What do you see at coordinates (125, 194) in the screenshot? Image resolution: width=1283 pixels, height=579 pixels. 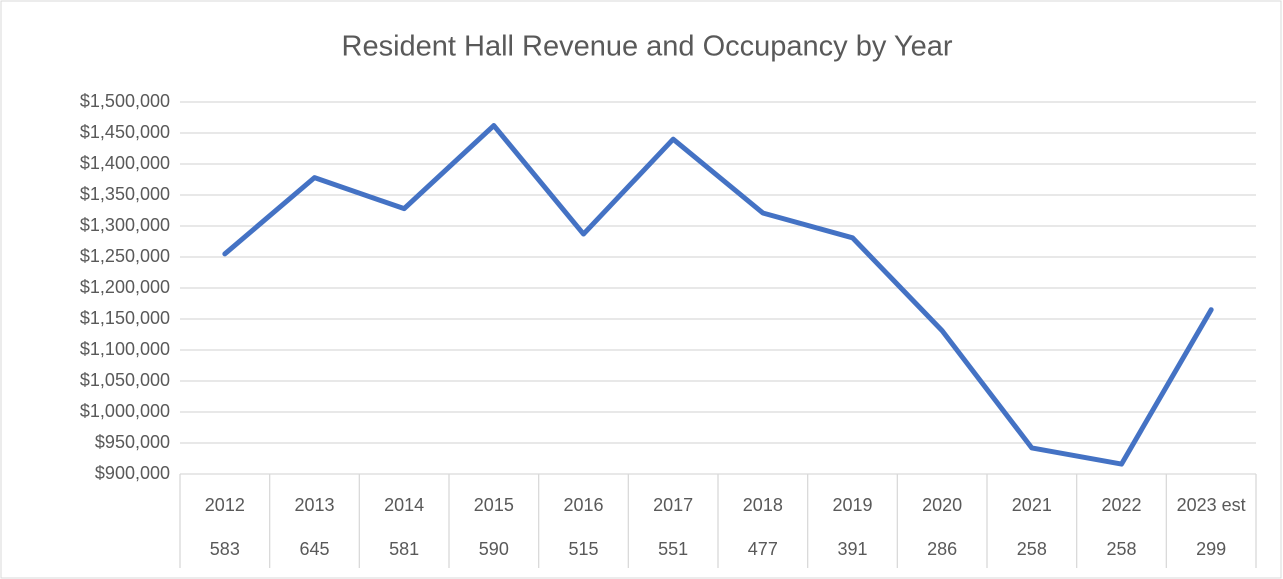 I see `y-tick-label: $1,350,000` at bounding box center [125, 194].